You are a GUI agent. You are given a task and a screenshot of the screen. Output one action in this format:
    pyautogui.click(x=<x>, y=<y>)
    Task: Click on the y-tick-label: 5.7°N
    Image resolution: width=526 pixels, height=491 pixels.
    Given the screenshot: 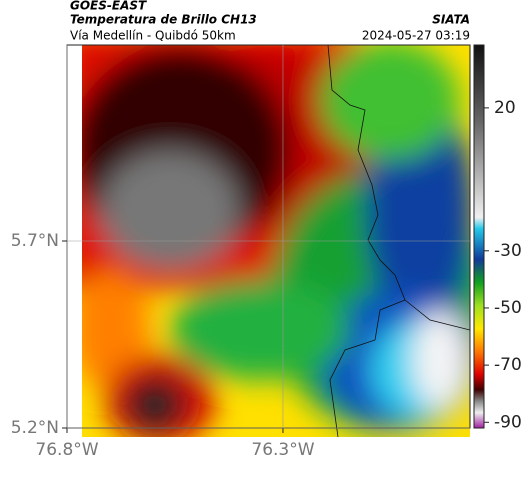 What is the action you would take?
    pyautogui.click(x=35, y=241)
    